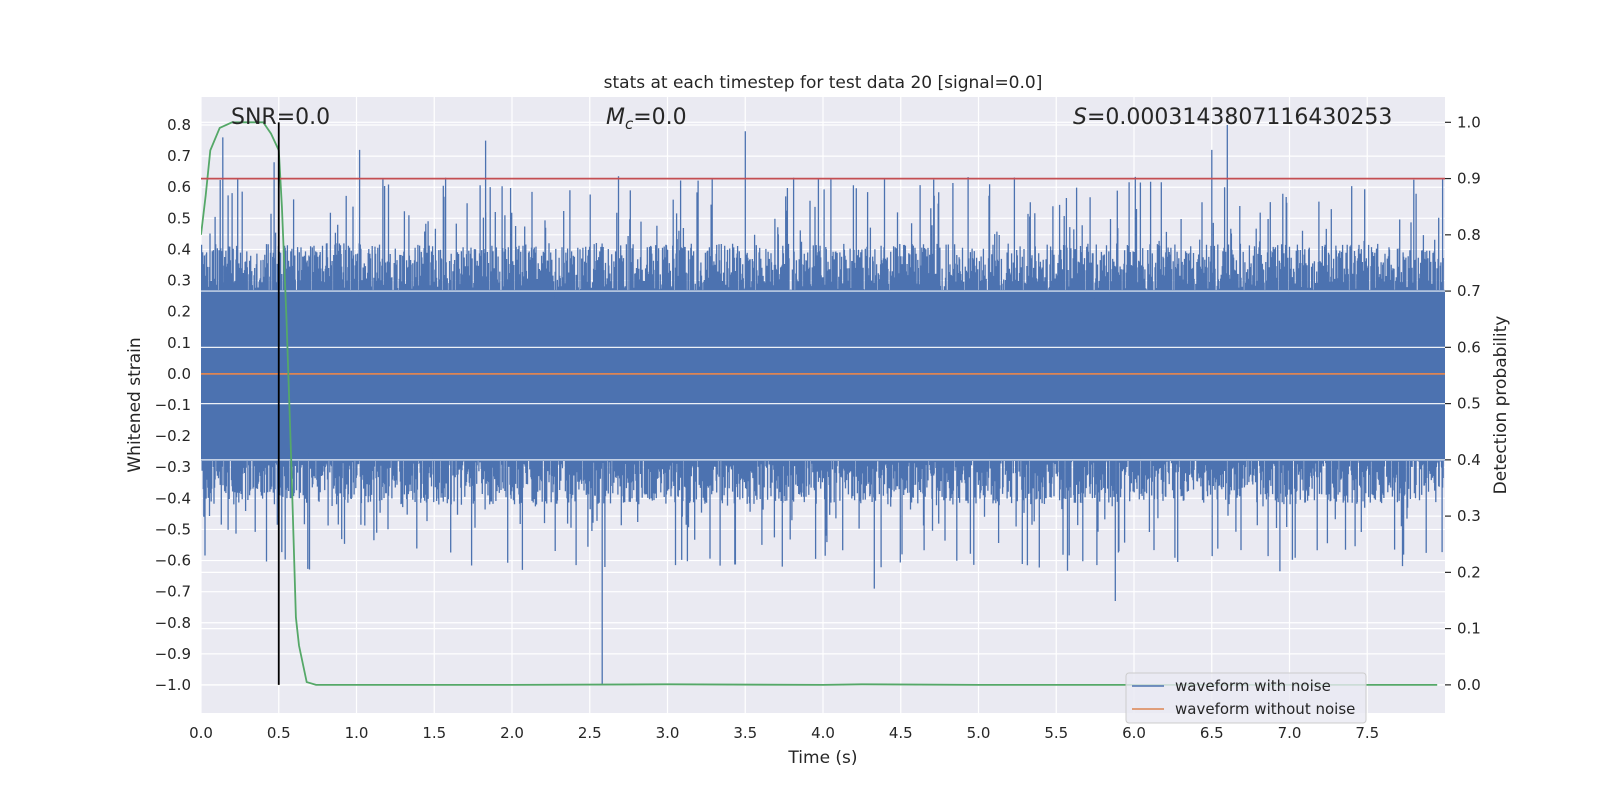 The width and height of the screenshot is (1600, 800). Describe the element at coordinates (1501, 405) in the screenshot. I see `y-right-axis-label: Detection probability` at that location.